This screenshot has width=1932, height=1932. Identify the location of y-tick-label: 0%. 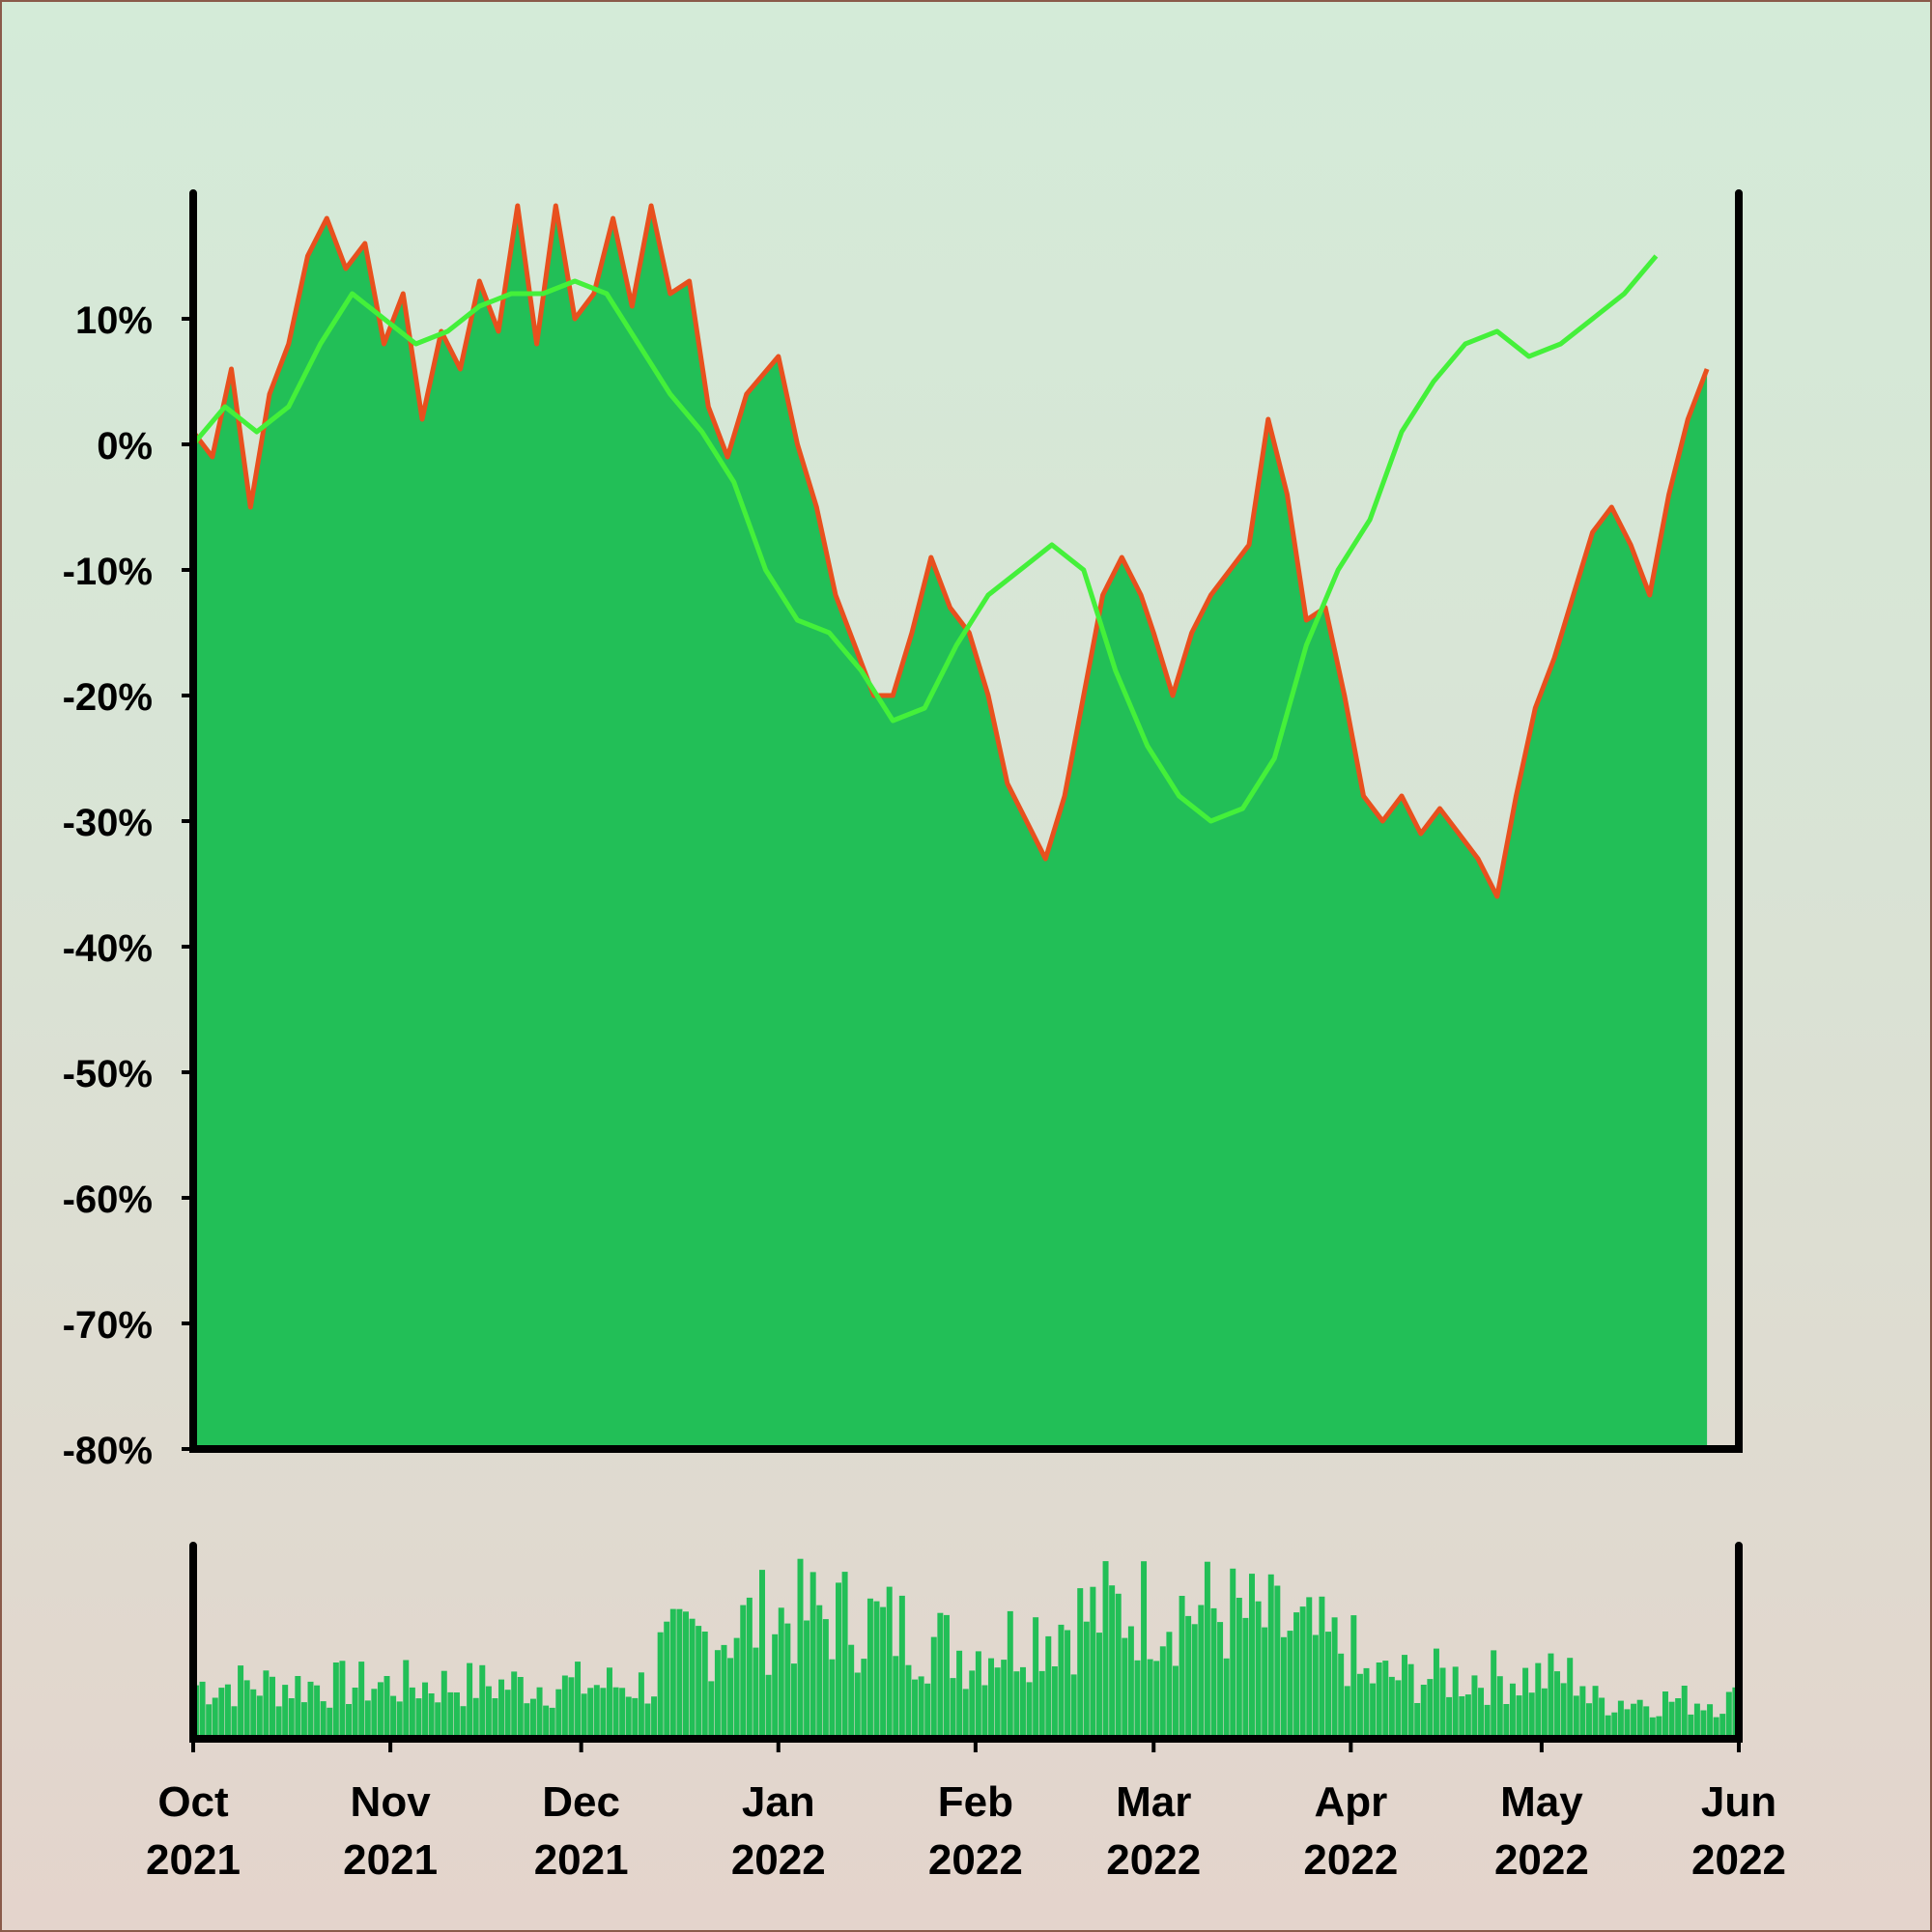
(125, 446).